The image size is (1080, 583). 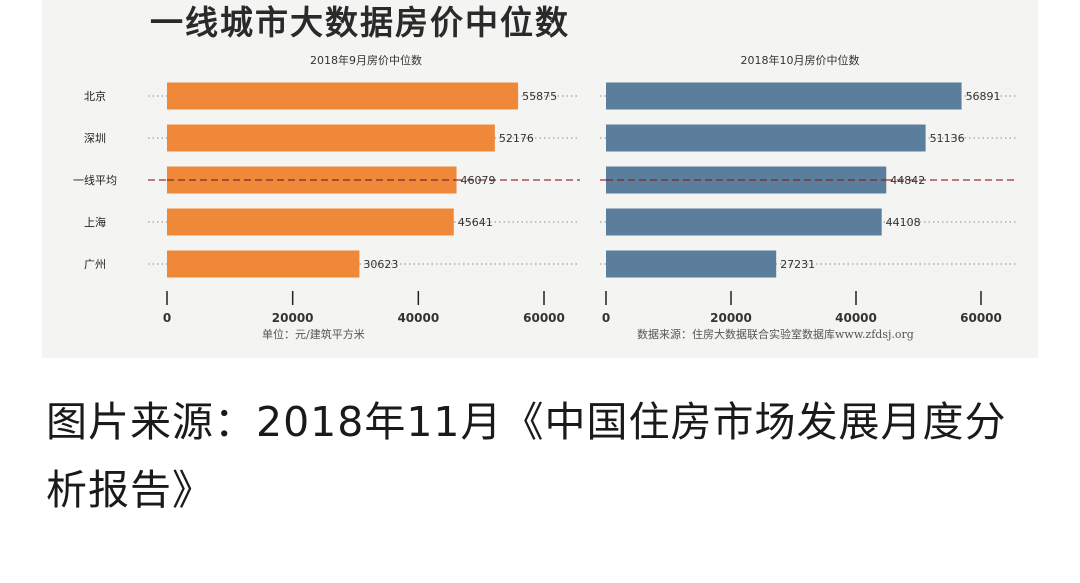 What do you see at coordinates (797, 264) in the screenshot?
I see `data-label: 27231` at bounding box center [797, 264].